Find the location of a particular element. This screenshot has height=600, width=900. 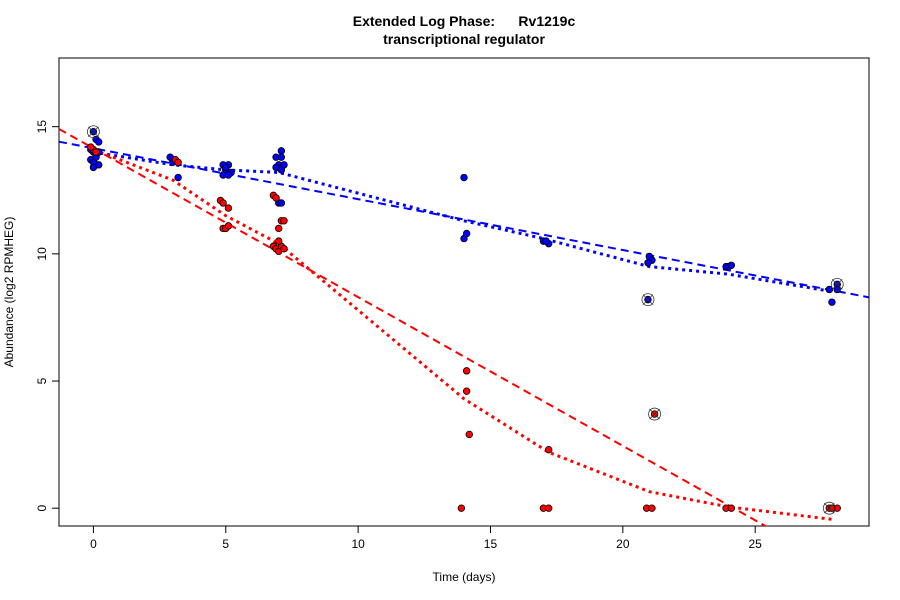

x-axis: 0 5 10 15 20 25 is located at coordinates (426, 538).